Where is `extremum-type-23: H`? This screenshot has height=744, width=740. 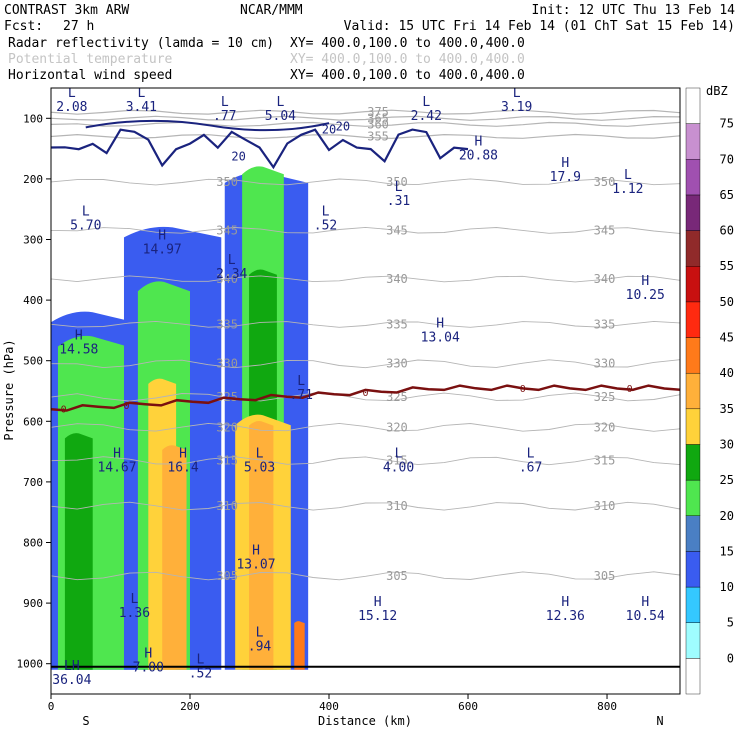 extremum-type-23: H is located at coordinates (256, 551).